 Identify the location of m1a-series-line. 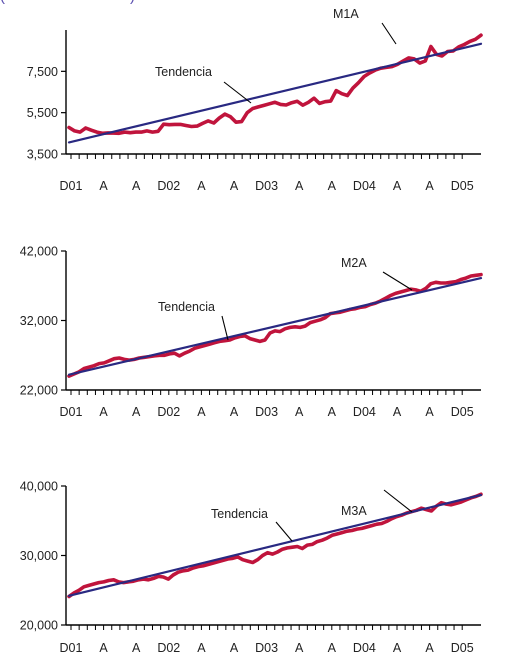
(275, 84).